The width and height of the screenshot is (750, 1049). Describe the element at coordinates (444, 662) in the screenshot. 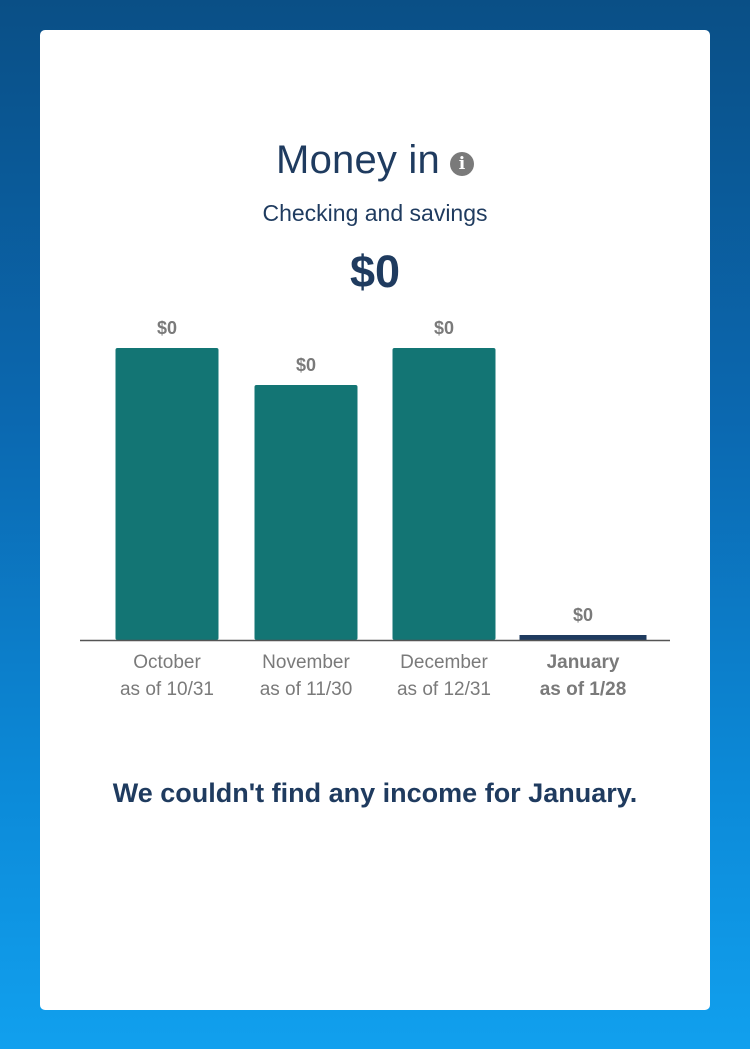

I see `tick-label-december: December` at that location.